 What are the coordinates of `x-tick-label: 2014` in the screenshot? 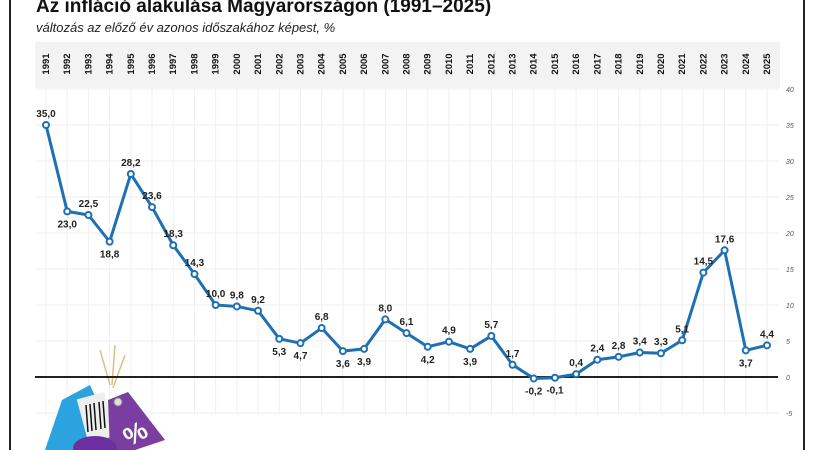 It's located at (534, 64).